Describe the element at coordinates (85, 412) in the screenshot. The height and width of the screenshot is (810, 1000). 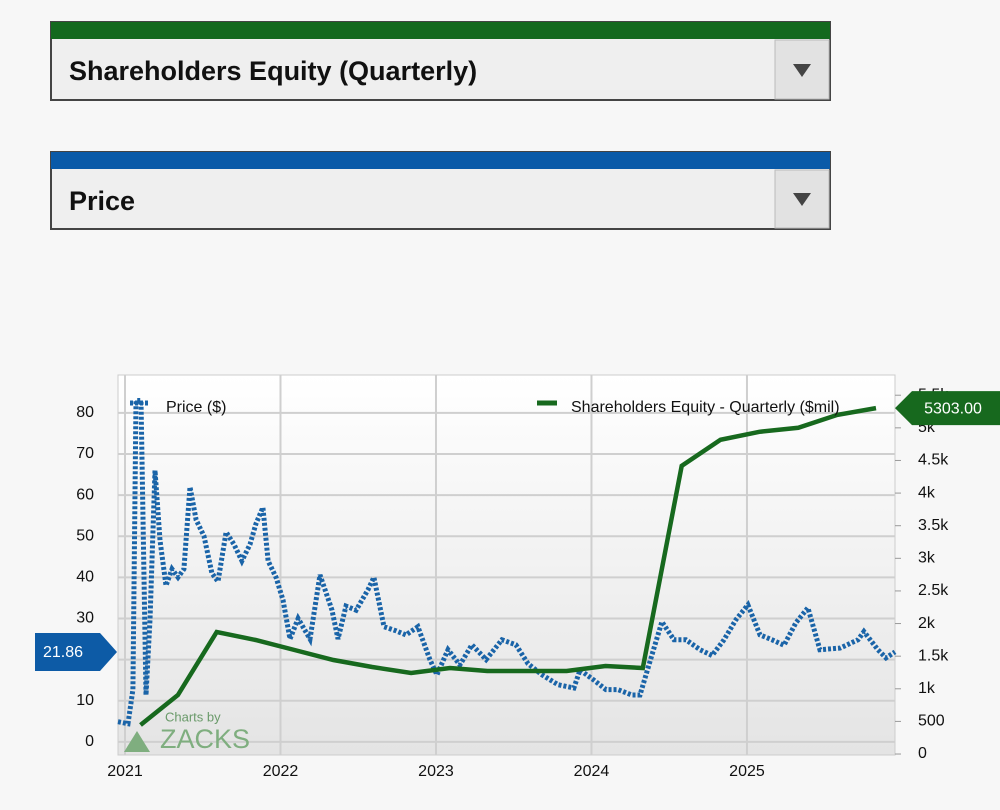
I see `y-tick-label: 80` at that location.